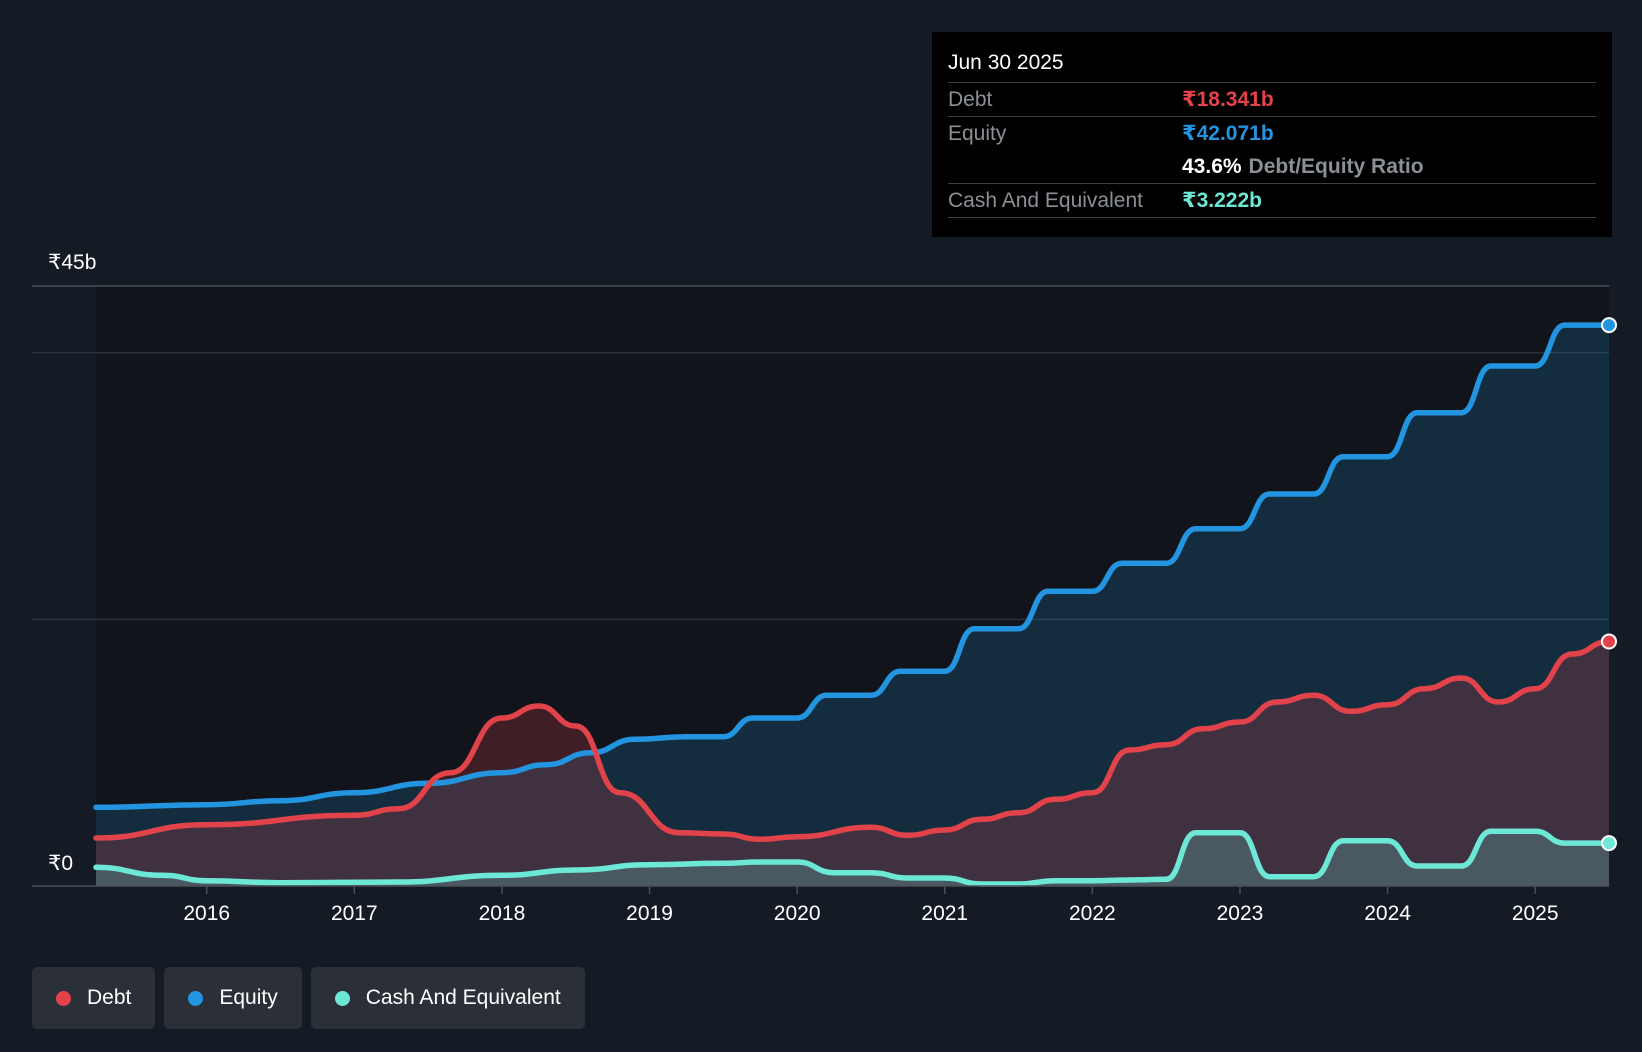 The image size is (1642, 1052). I want to click on cash-and-equivalent-area, so click(852, 858).